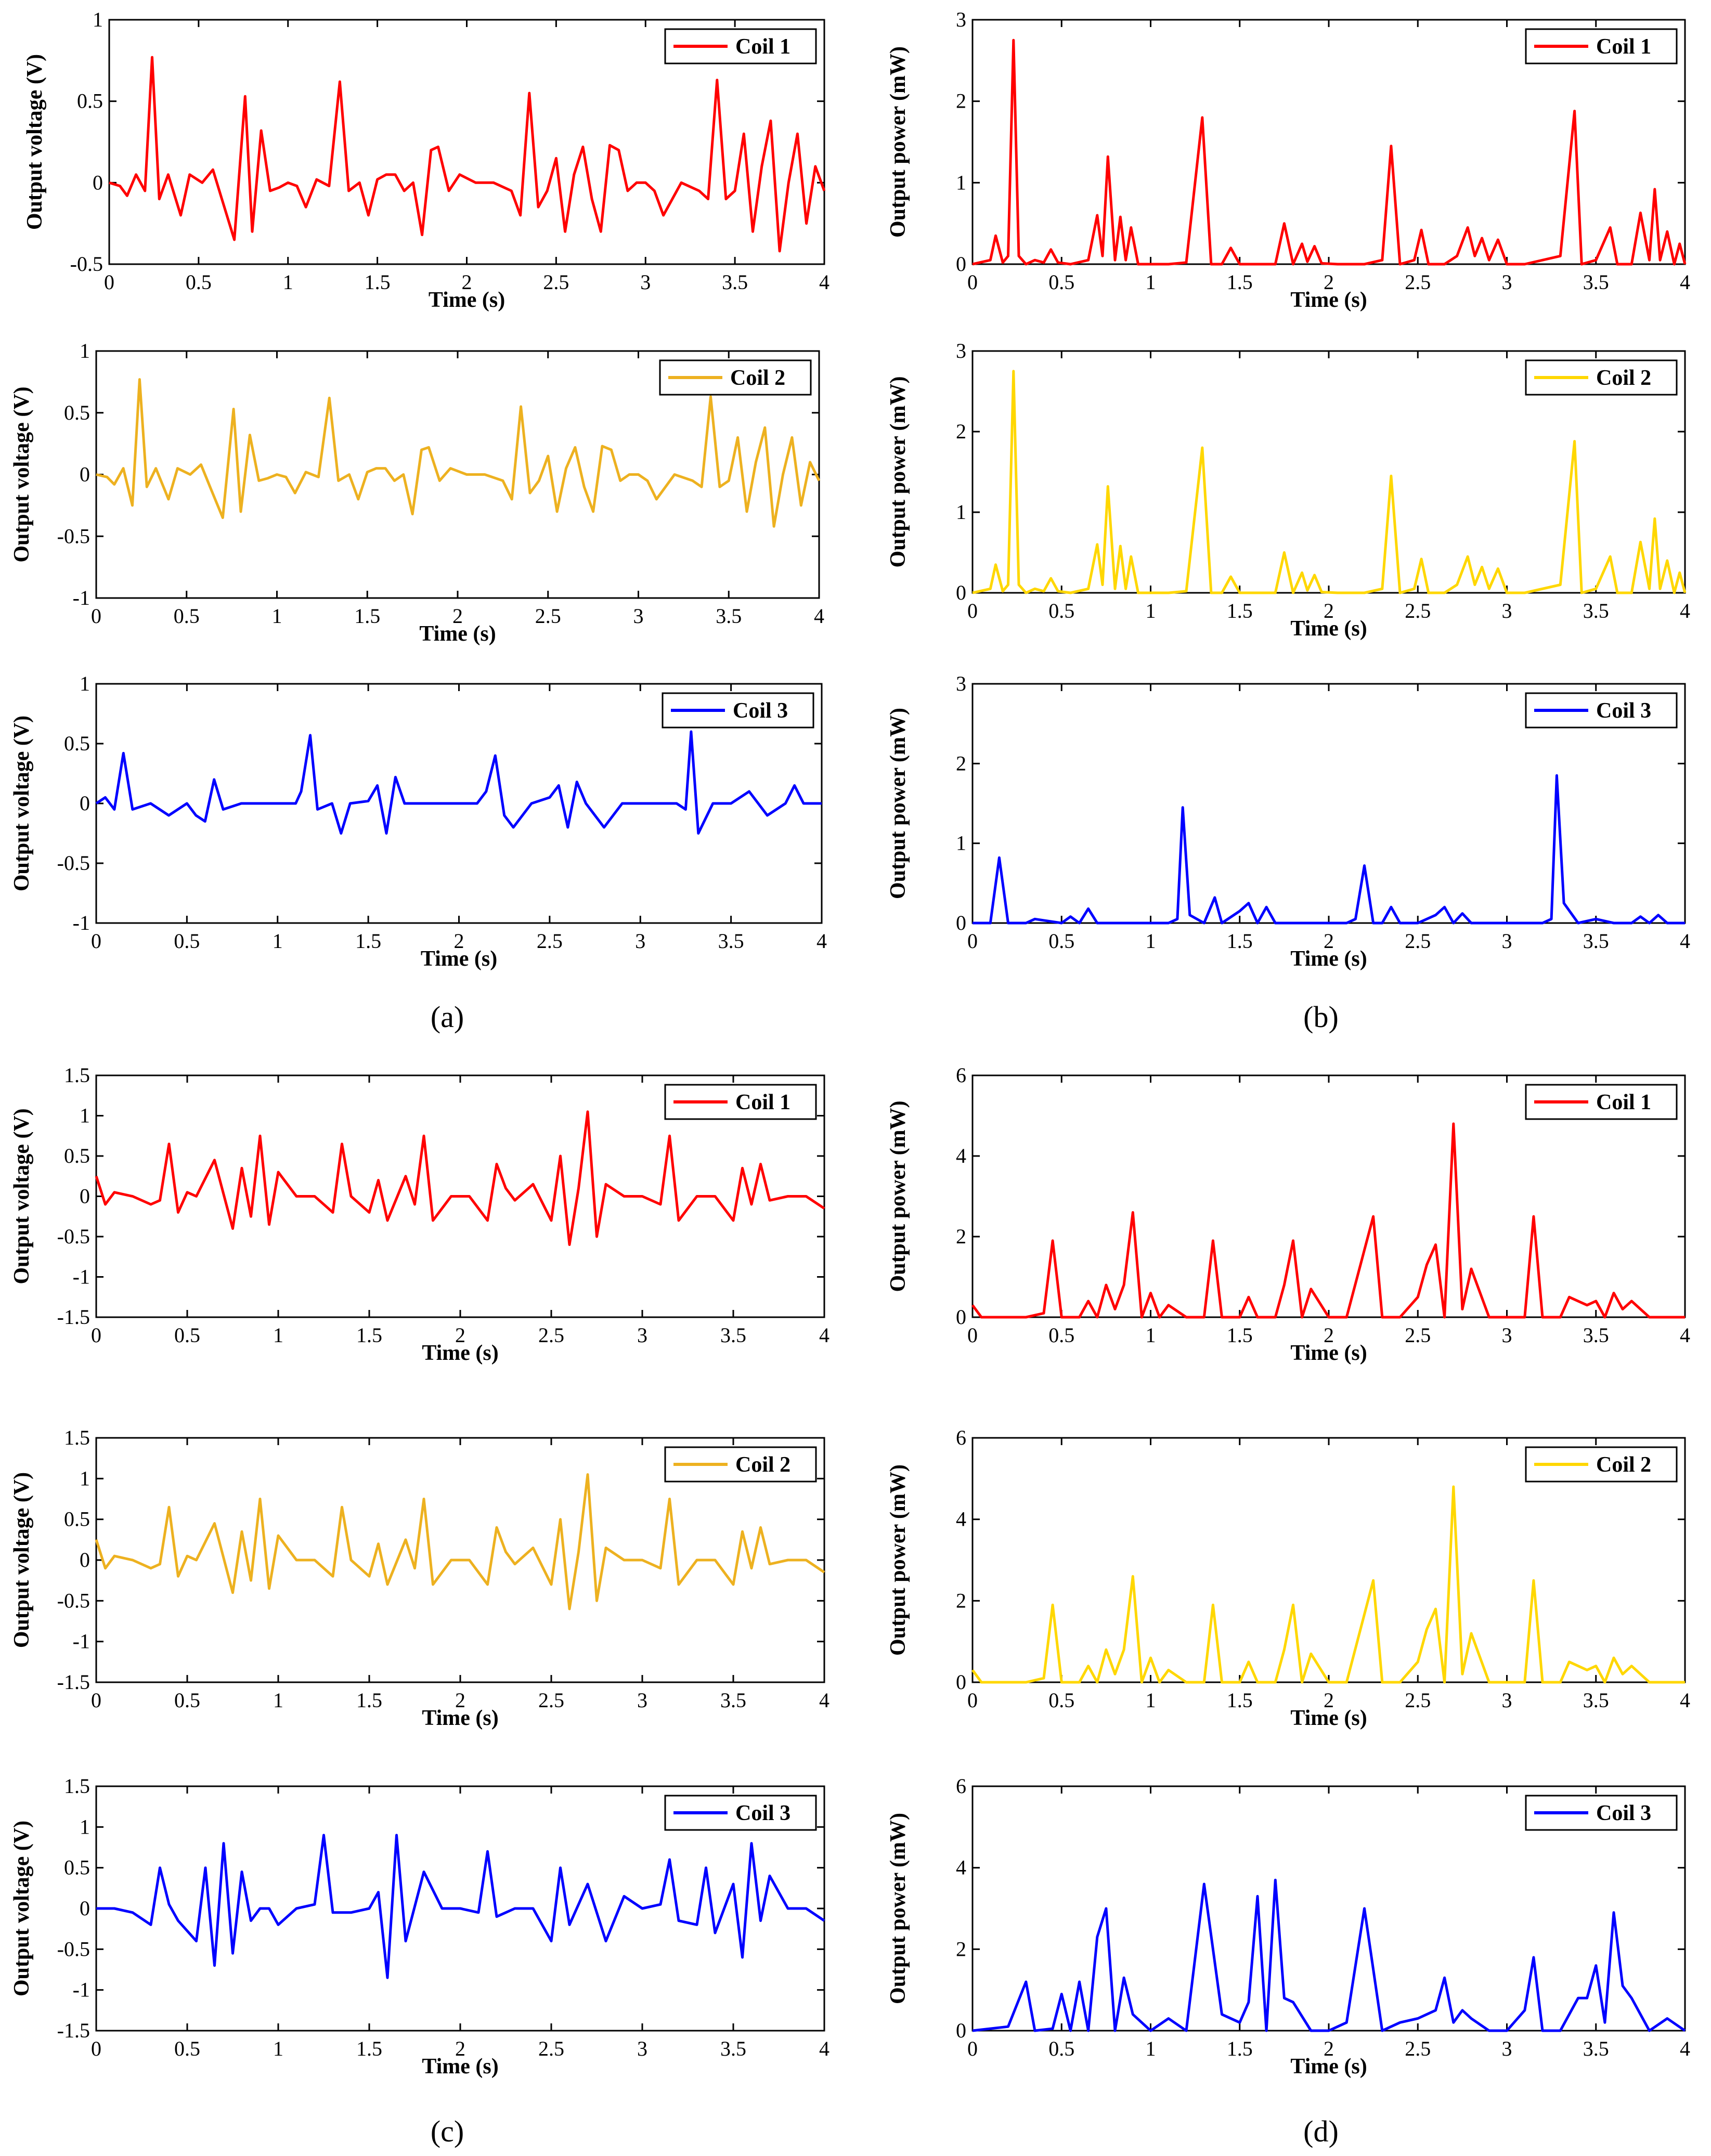 The image size is (1711, 2156). Describe the element at coordinates (1601, 1464) in the screenshot. I see `legend: Coil 2` at that location.